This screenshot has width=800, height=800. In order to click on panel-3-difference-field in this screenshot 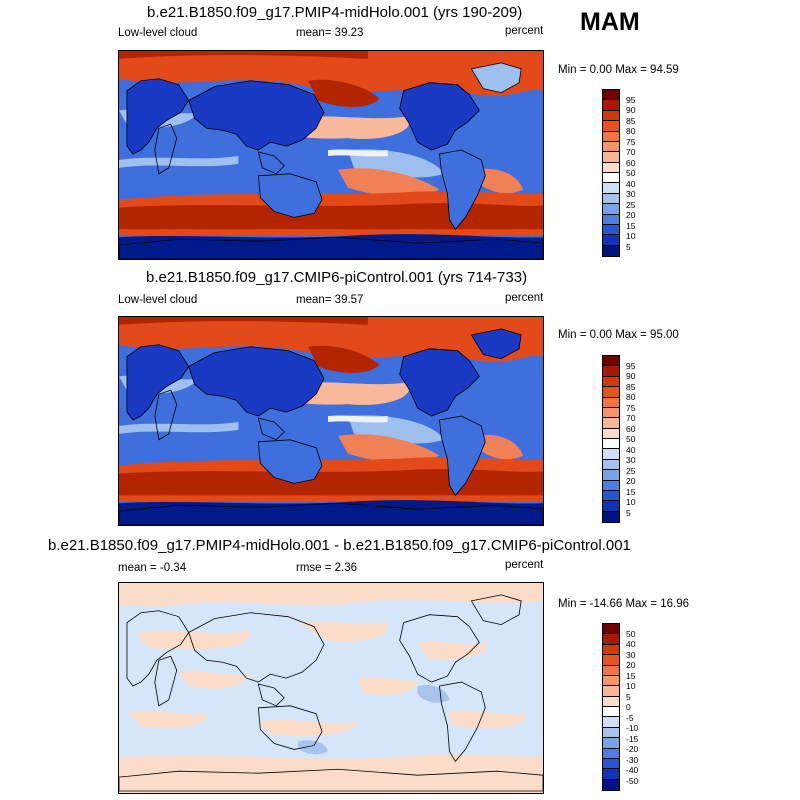, I will do `click(331, 688)`.